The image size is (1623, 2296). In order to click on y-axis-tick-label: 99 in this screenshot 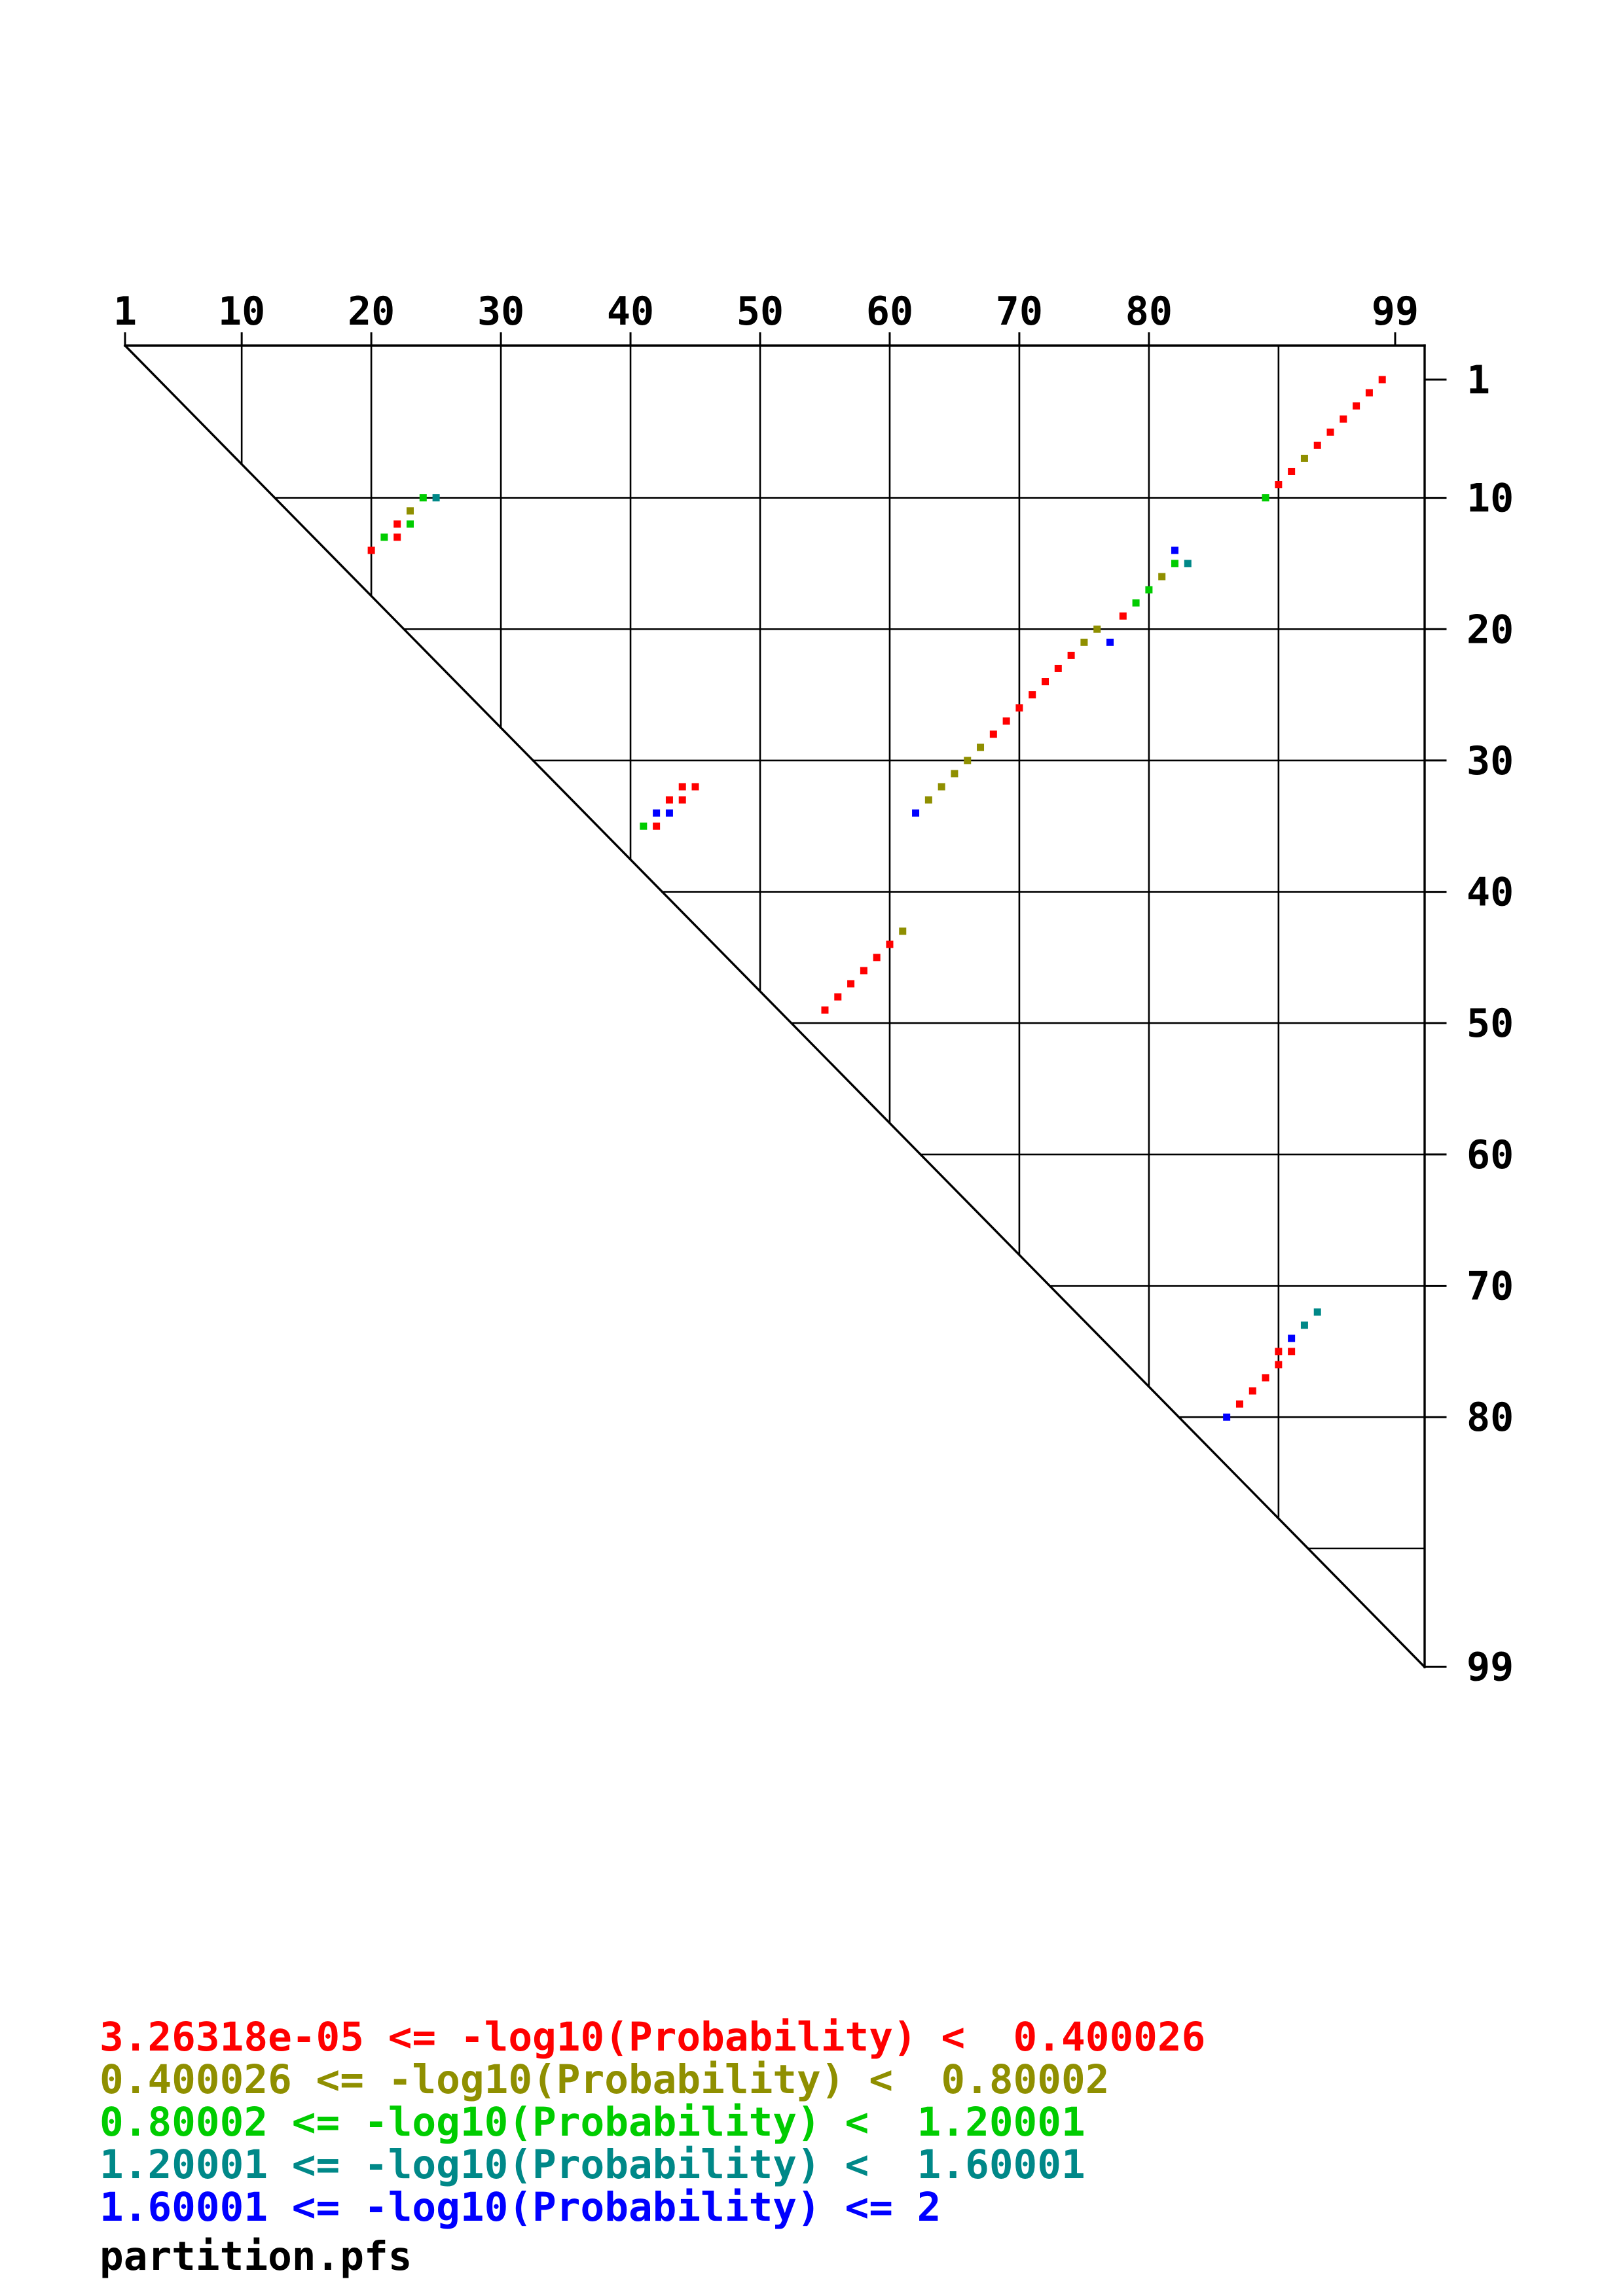, I will do `click(1490, 1667)`.